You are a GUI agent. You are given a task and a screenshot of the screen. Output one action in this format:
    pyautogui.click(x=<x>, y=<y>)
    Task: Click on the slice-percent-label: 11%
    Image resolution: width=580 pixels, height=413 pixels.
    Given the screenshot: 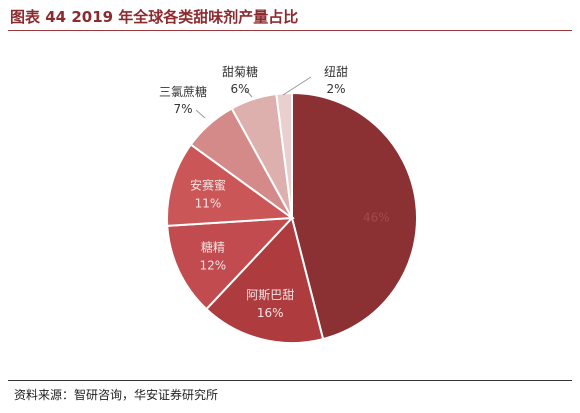 What is the action you would take?
    pyautogui.click(x=208, y=204)
    